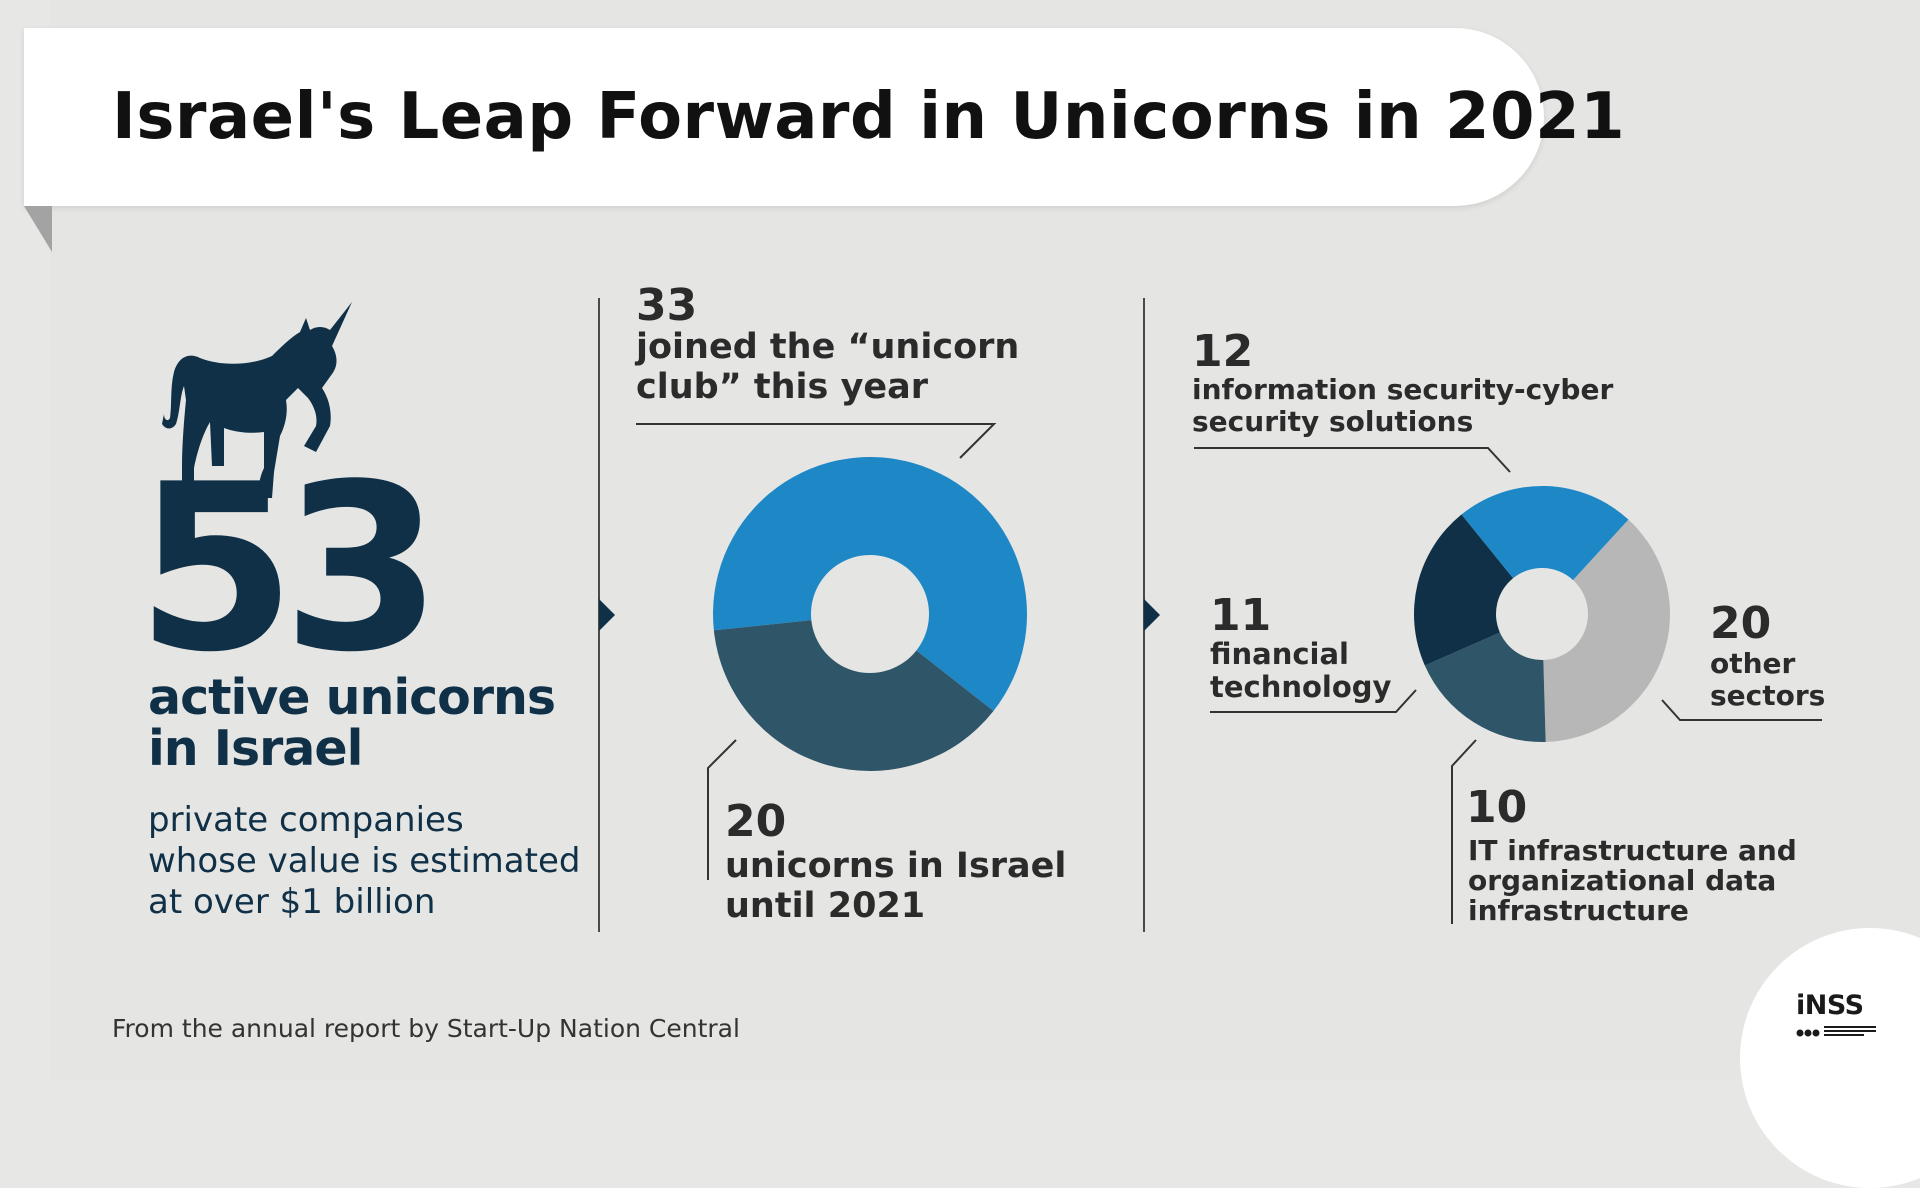  What do you see at coordinates (289, 569) in the screenshot?
I see `total-unicorns-number: 53` at bounding box center [289, 569].